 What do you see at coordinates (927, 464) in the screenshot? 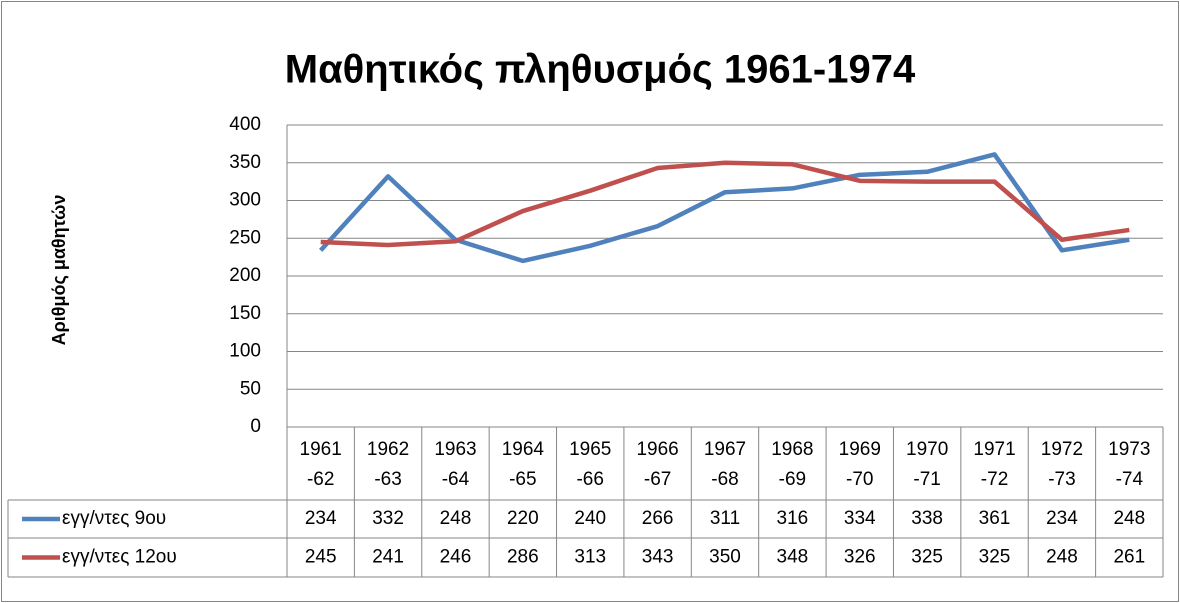
I see `x-tick-label: 1970 -71` at bounding box center [927, 464].